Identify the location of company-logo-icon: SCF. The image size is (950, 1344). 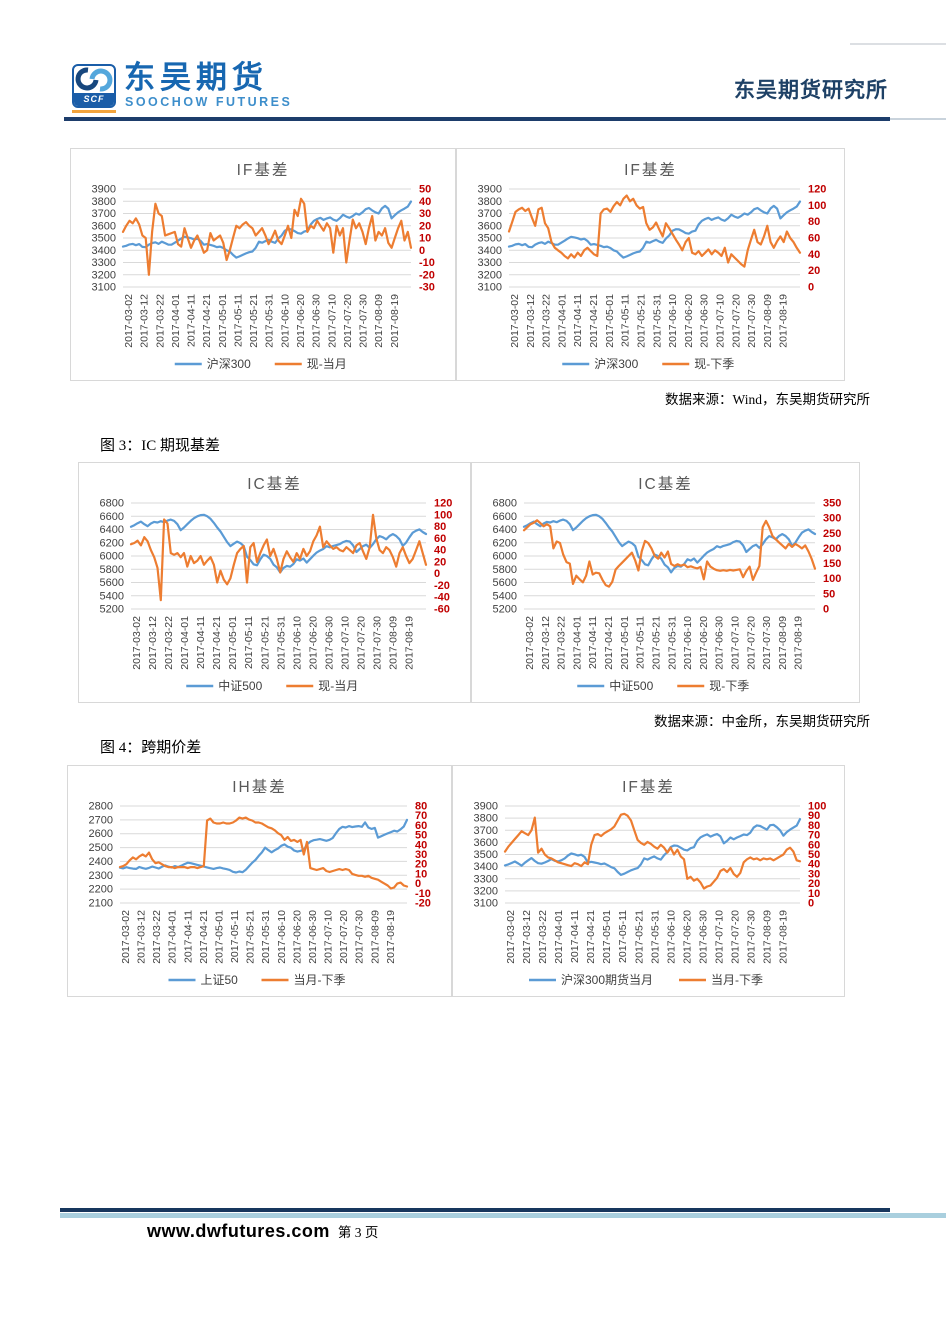
(94, 86).